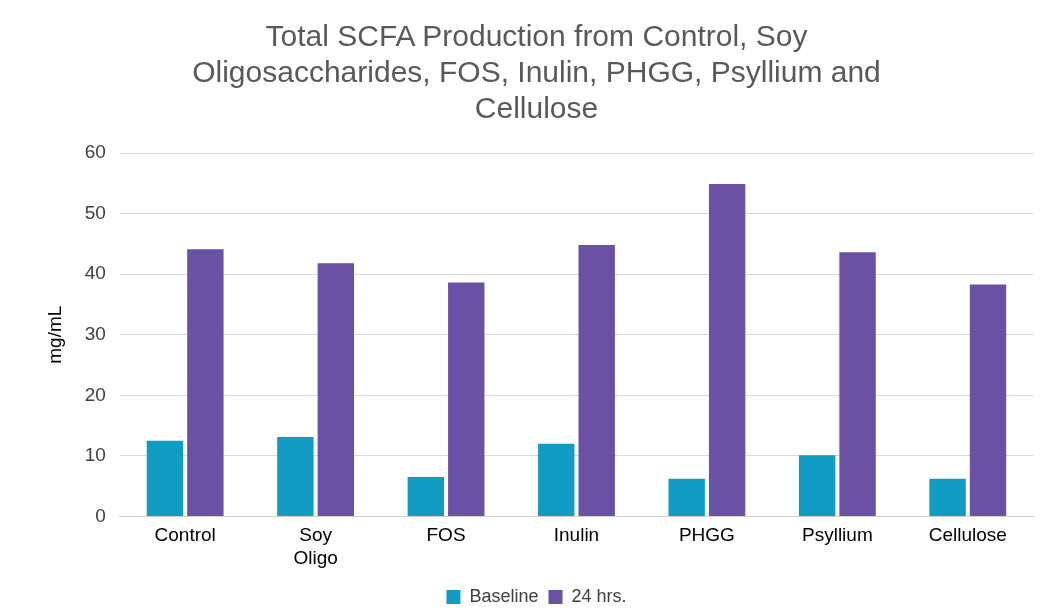 This screenshot has height=616, width=1043. Describe the element at coordinates (95, 333) in the screenshot. I see `y-tick-label: 30` at that location.